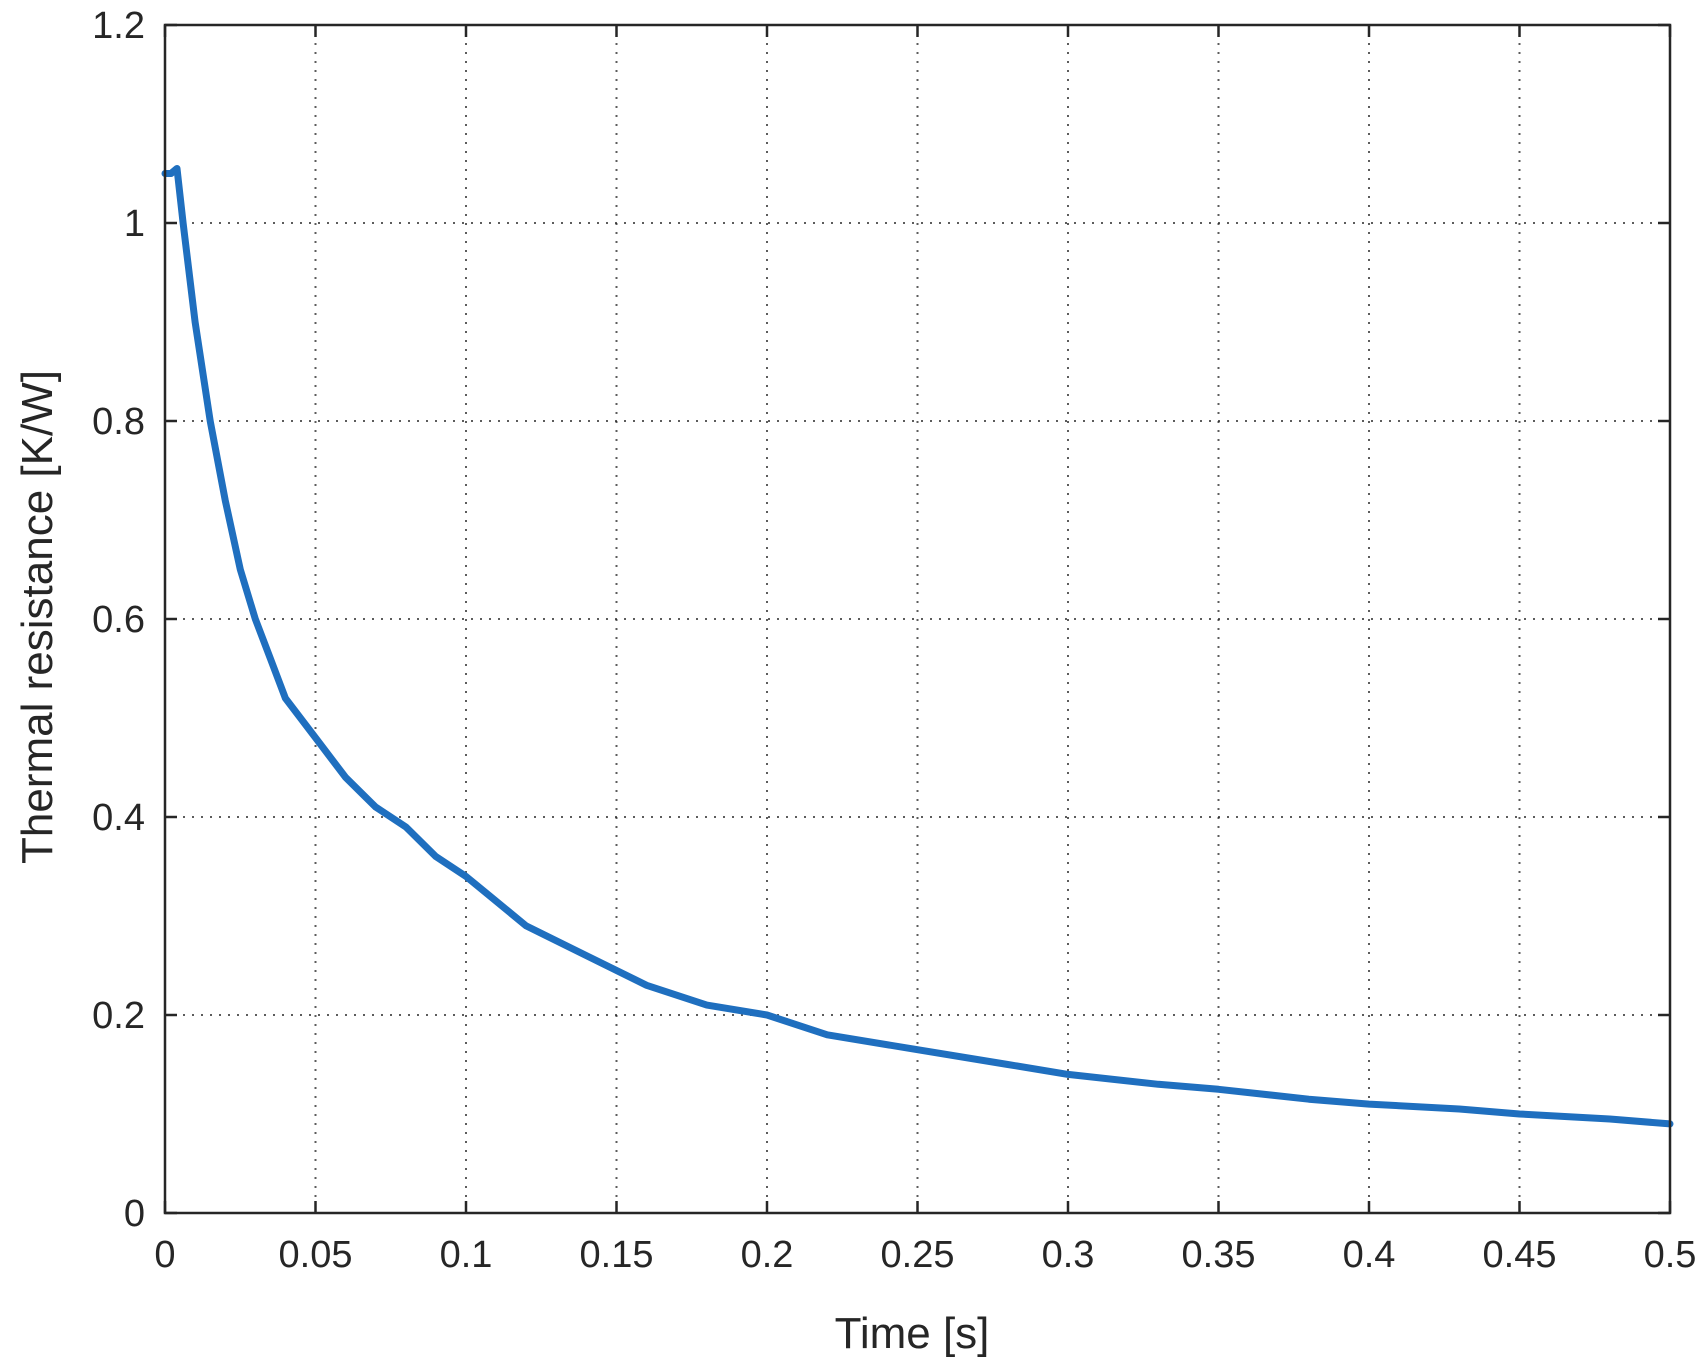 This screenshot has width=1702, height=1366. What do you see at coordinates (134, 1214) in the screenshot?
I see `y-tick-label: 0` at bounding box center [134, 1214].